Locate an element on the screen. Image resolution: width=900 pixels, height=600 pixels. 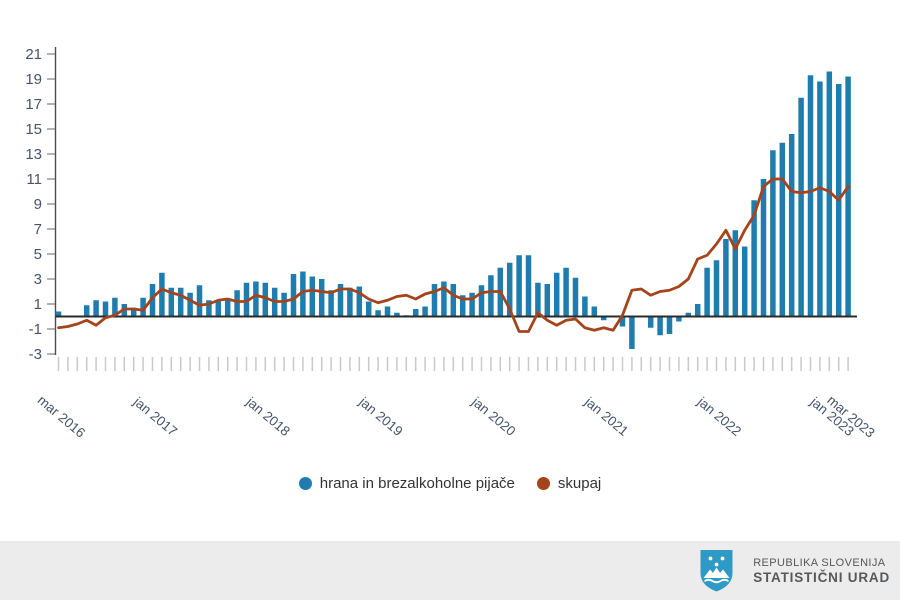
chart-legend: hrana in brezalkoholne pijače skupaj is located at coordinates (450, 483).